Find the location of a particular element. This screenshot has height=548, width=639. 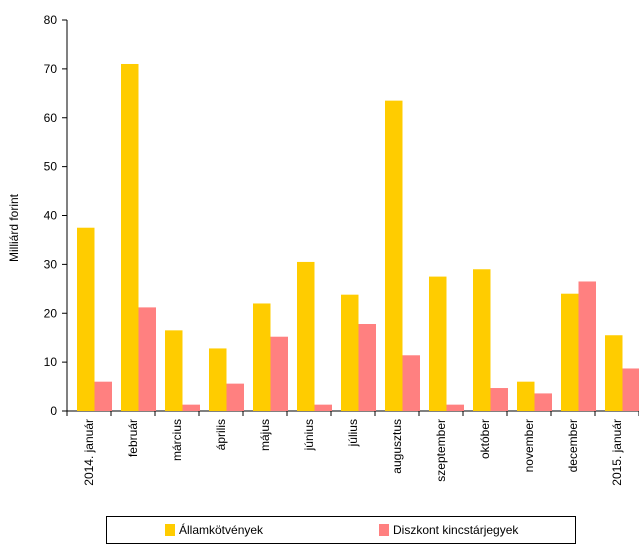

legend-item-series-2: Diszkont kincstárjegyek is located at coordinates (448, 530).